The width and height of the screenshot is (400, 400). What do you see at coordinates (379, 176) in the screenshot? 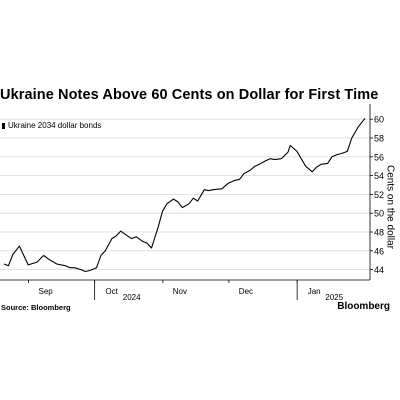
I see `y-tick-label: 54` at bounding box center [379, 176].